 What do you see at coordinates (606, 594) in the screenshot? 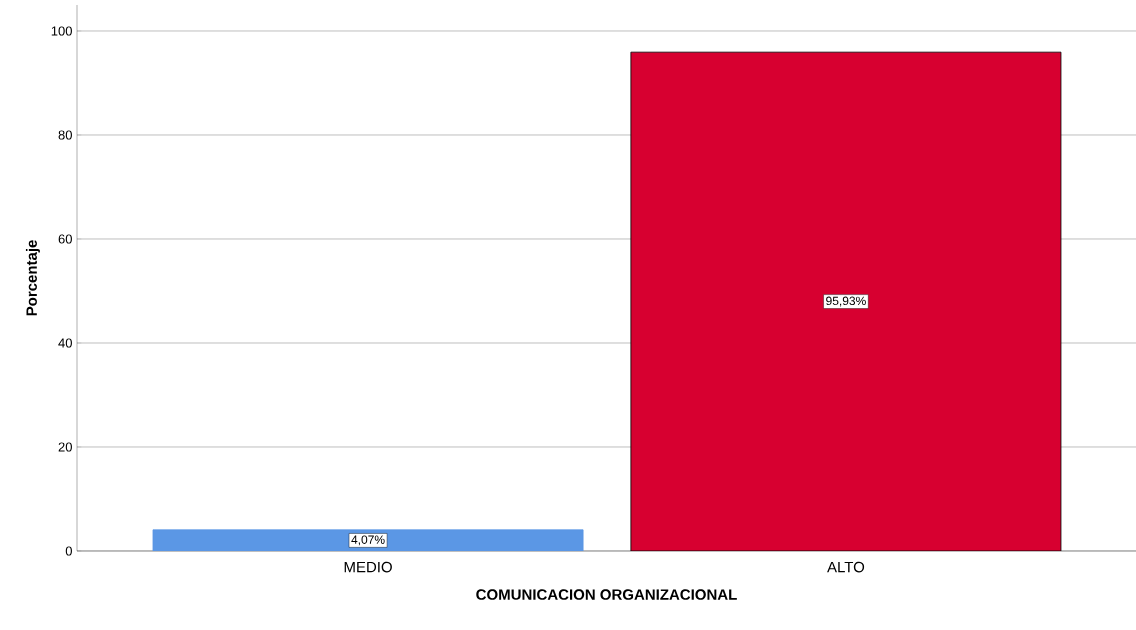
I see `x-axis-title: COMUNICACION ORGANIZACIONAL` at bounding box center [606, 594].